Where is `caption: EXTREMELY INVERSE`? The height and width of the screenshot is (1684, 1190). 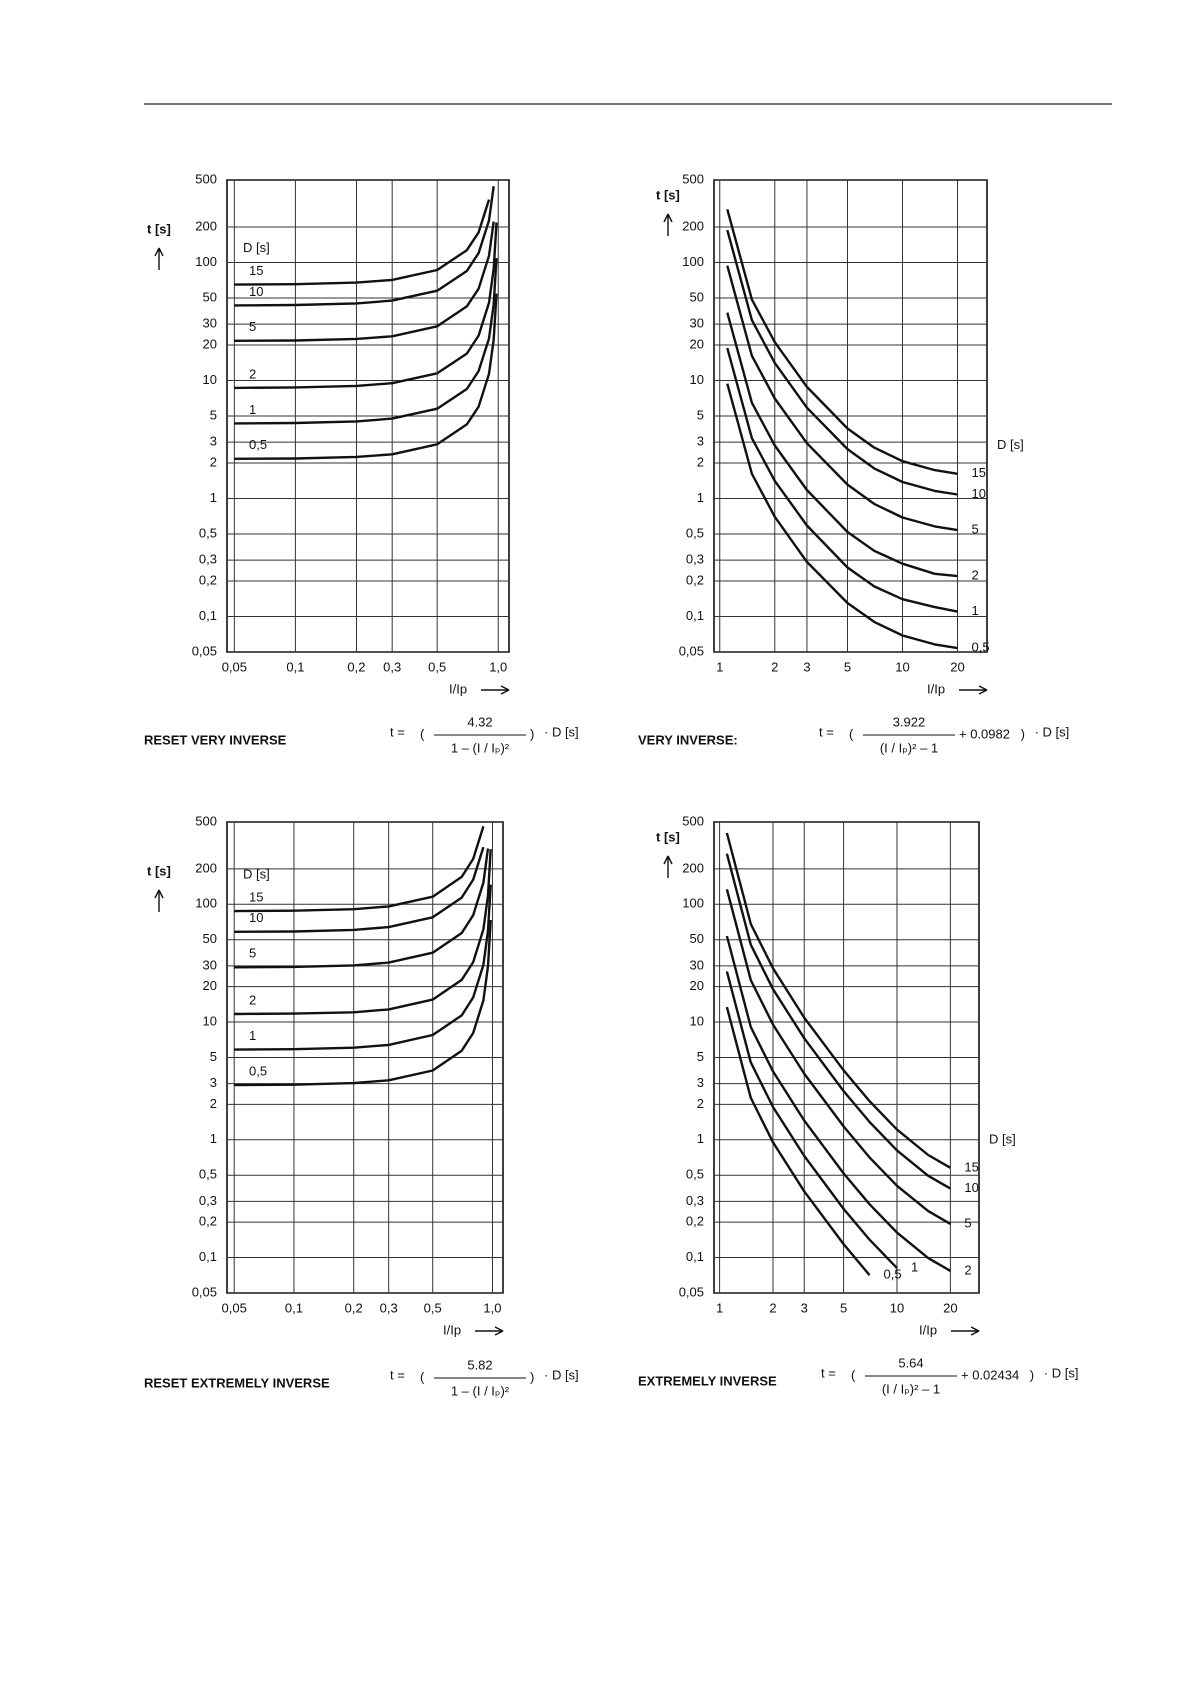 caption: EXTREMELY INVERSE is located at coordinates (707, 1380).